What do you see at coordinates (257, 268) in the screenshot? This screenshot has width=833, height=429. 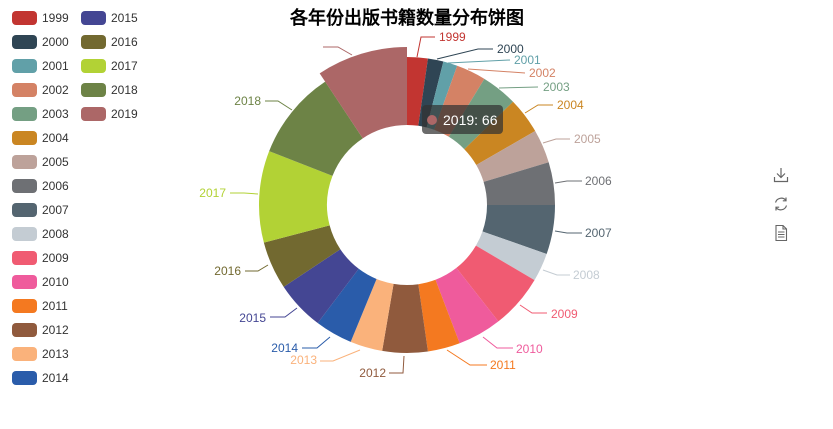 I see `label-line-2016` at bounding box center [257, 268].